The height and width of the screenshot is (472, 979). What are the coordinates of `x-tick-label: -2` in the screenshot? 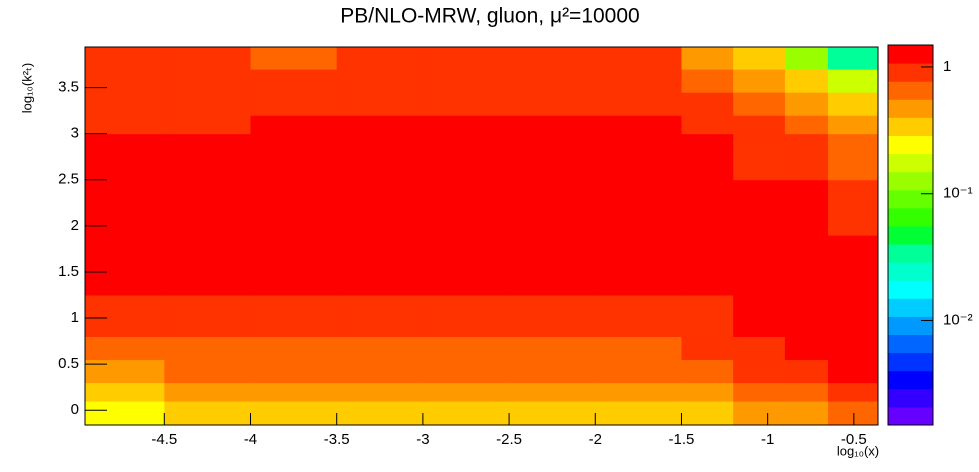 It's located at (595, 439).